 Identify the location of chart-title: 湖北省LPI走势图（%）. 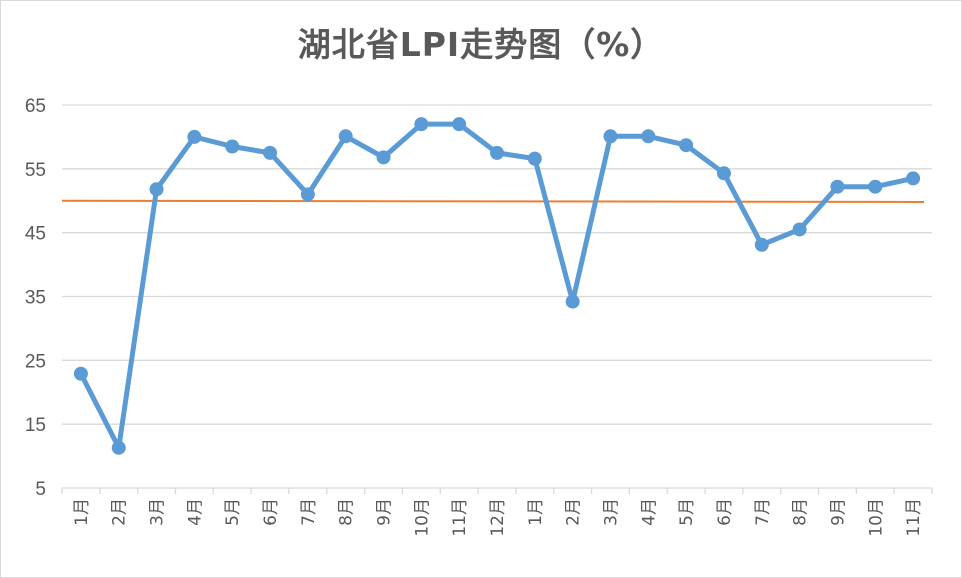
(481, 44).